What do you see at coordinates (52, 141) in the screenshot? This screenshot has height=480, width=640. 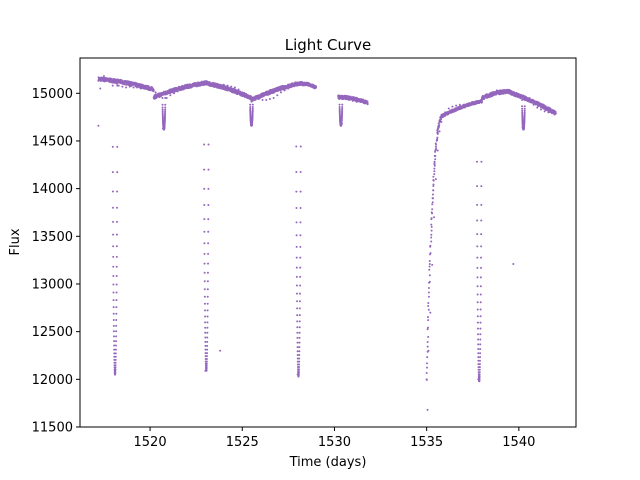 I see `y-tick-label: 14500` at bounding box center [52, 141].